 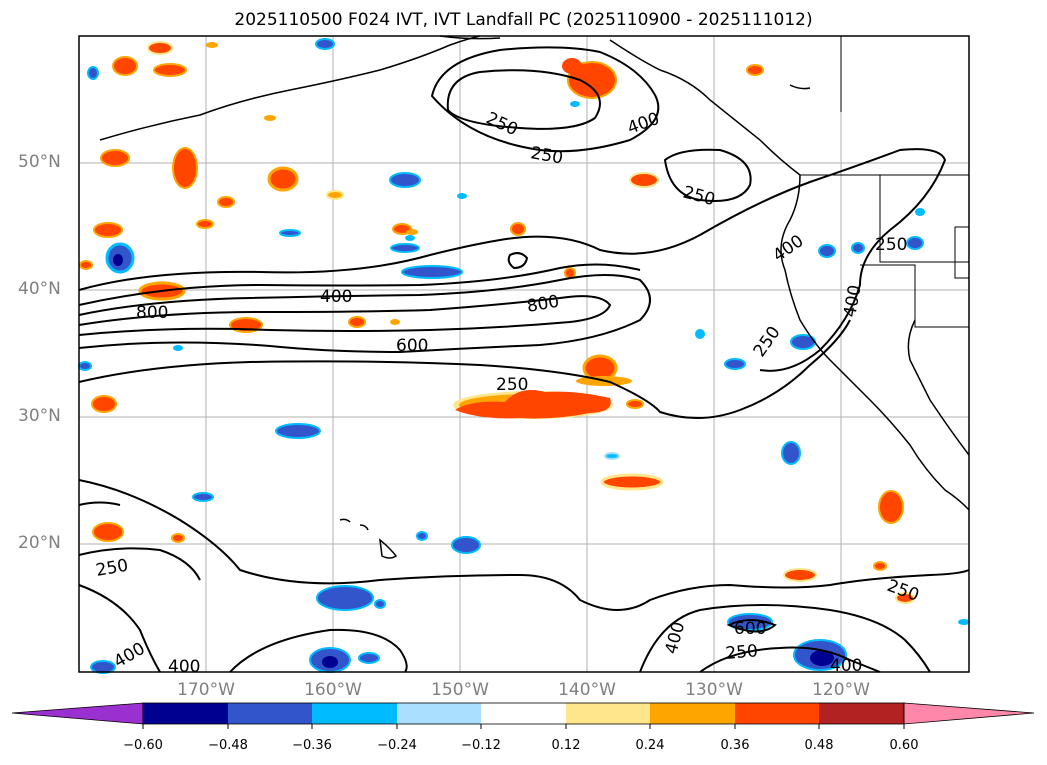 I want to click on colorbar, so click(x=523, y=715).